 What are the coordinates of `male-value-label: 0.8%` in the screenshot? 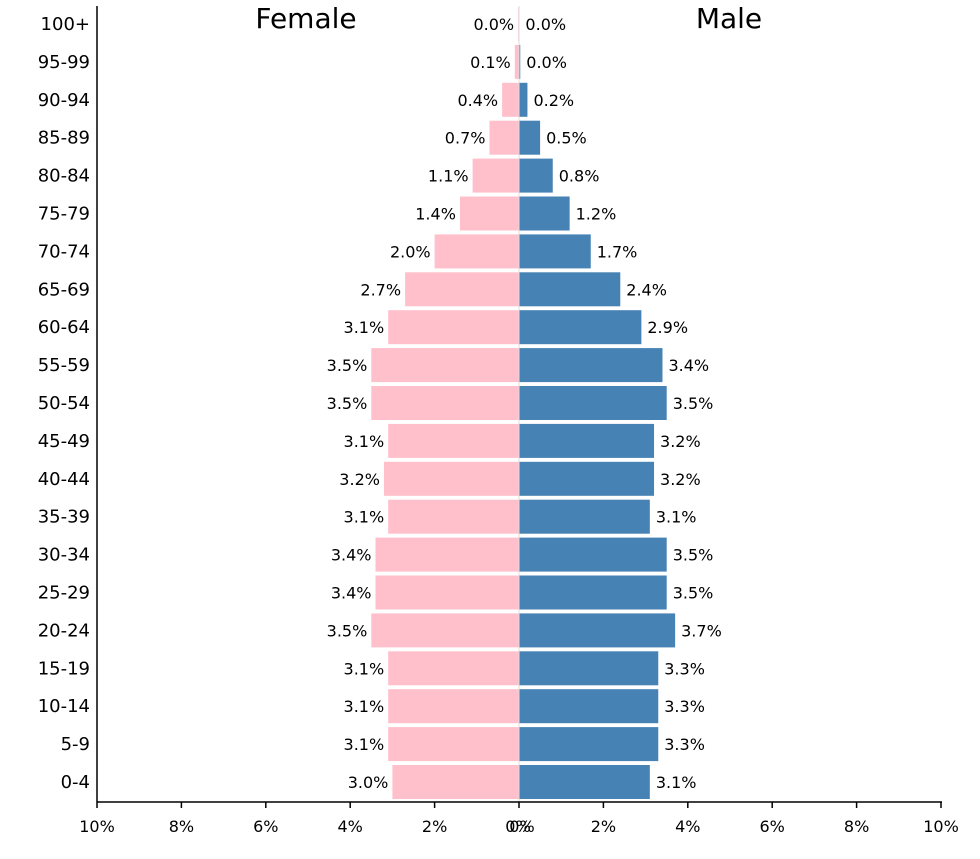 It's located at (579, 176).